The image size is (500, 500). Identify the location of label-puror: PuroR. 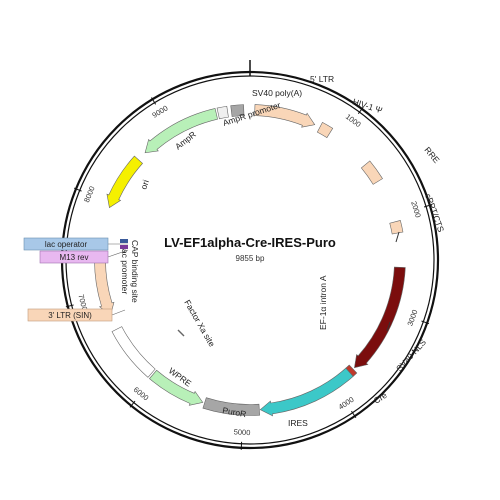
(234, 412).